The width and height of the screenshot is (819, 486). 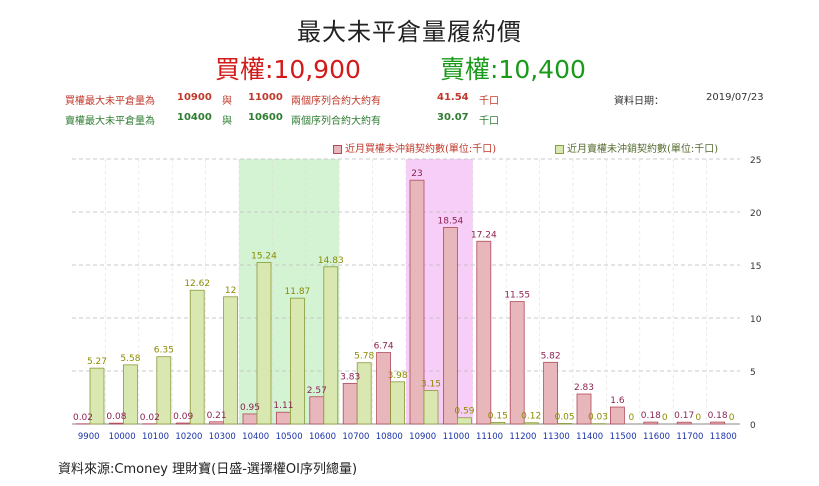 What do you see at coordinates (689, 437) in the screenshot?
I see `x-tick-label: 11700` at bounding box center [689, 437].